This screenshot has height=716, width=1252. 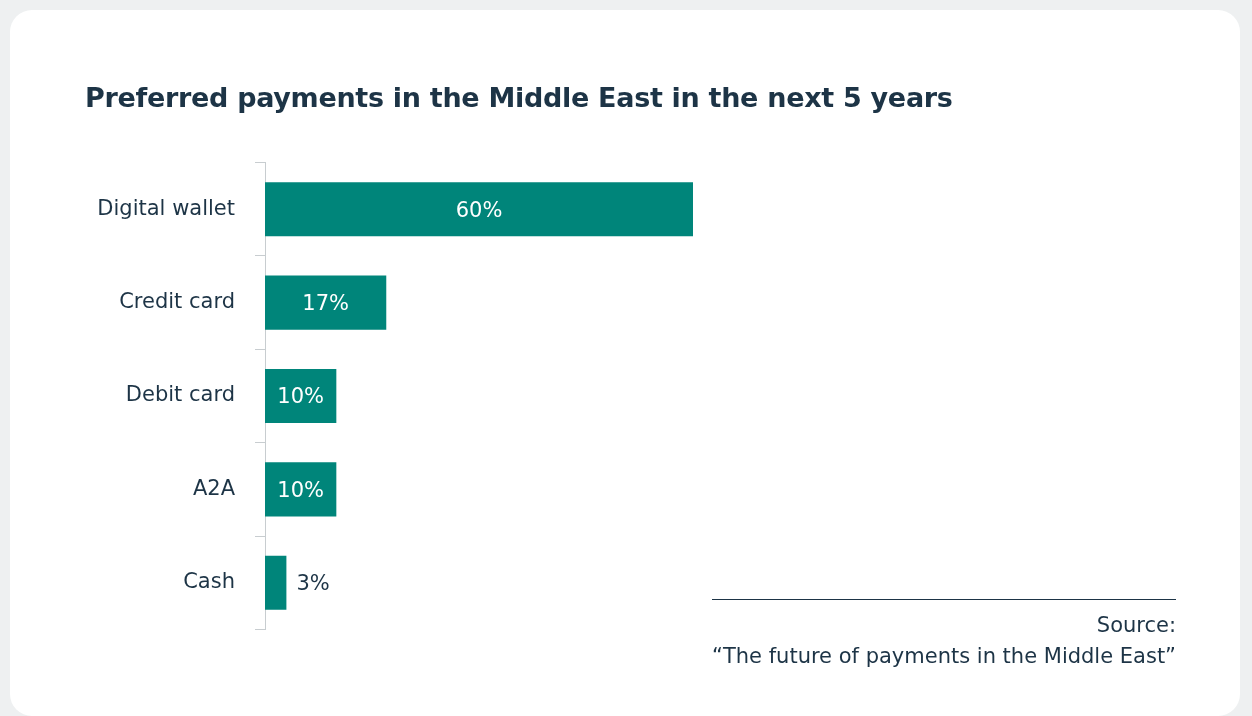 What do you see at coordinates (166, 207) in the screenshot?
I see `y-tick-label: Digital wallet` at bounding box center [166, 207].